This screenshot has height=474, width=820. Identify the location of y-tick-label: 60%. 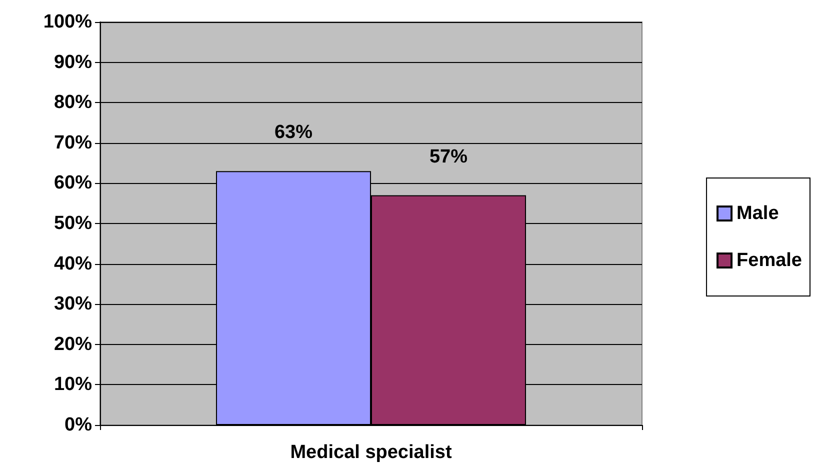
(73, 183).